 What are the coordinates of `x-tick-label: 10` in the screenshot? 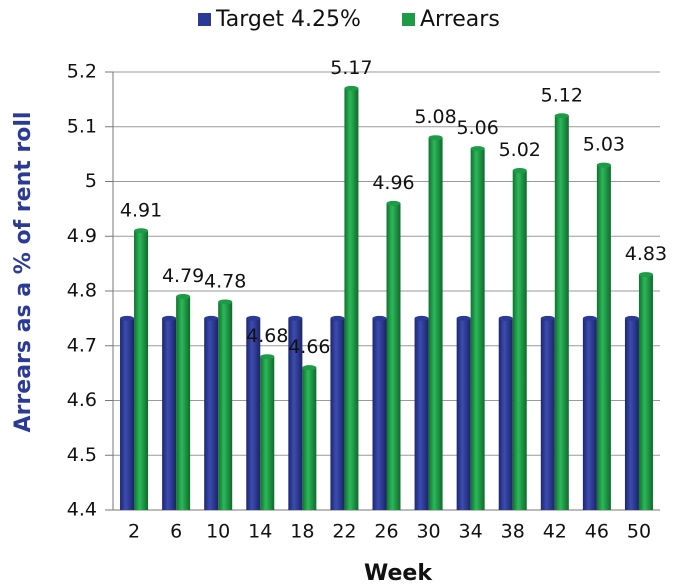 It's located at (218, 532).